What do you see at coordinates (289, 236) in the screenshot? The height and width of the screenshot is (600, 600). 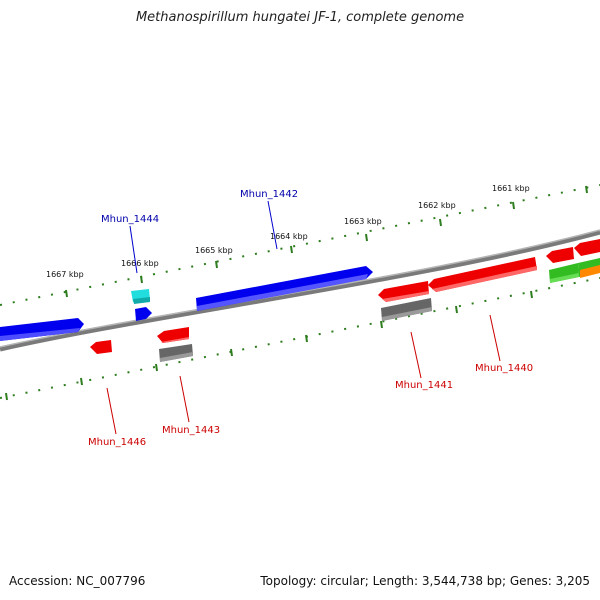 I see `scale-label: 1664 kbp` at bounding box center [289, 236].